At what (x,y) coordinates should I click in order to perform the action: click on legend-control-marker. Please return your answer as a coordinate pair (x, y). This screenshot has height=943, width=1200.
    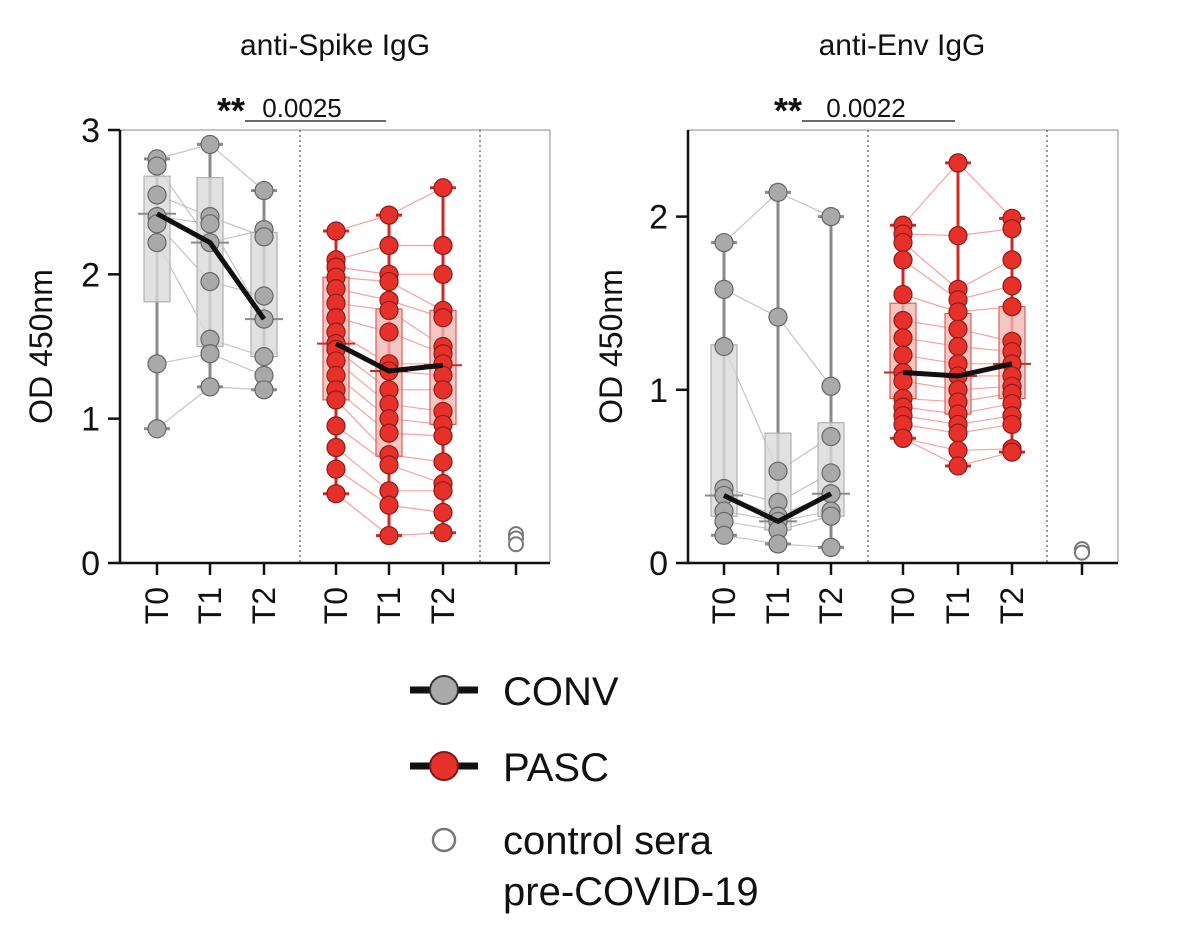
    Looking at the image, I should click on (444, 840).